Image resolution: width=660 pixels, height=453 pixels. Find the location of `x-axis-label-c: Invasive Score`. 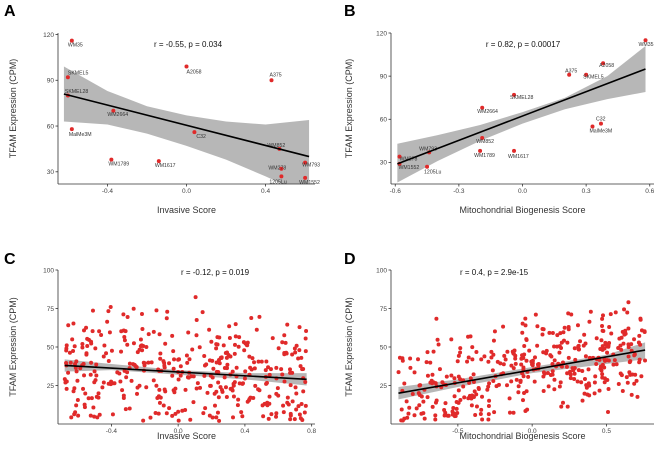

x-axis-label-c: Invasive Score is located at coordinates (186, 436).